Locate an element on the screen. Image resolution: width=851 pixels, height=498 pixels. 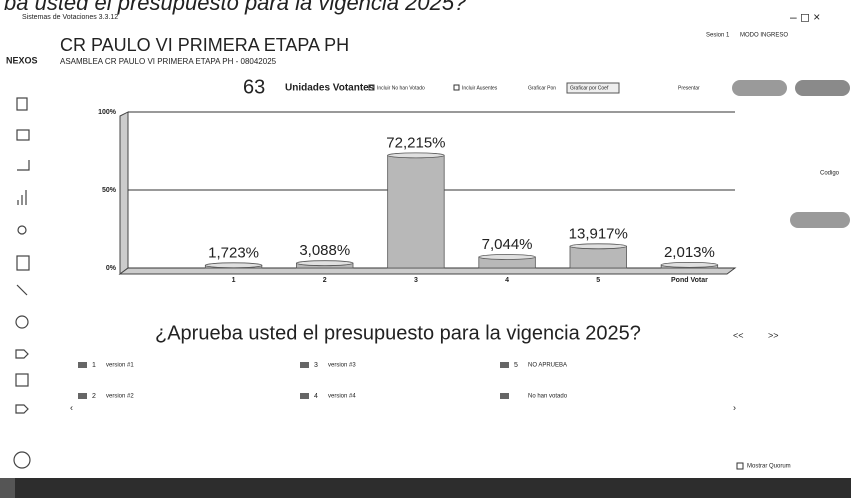
scroll-right: › is located at coordinates (734, 407).